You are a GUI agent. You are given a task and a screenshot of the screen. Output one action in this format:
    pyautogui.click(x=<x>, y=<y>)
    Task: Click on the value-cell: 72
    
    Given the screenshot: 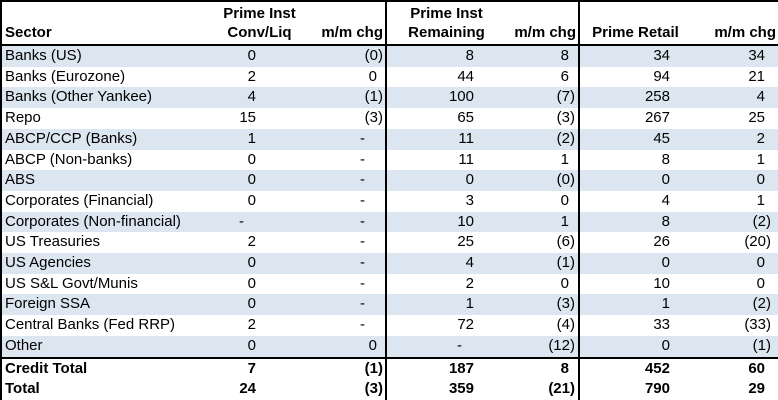 What is the action you would take?
    pyautogui.click(x=465, y=325)
    